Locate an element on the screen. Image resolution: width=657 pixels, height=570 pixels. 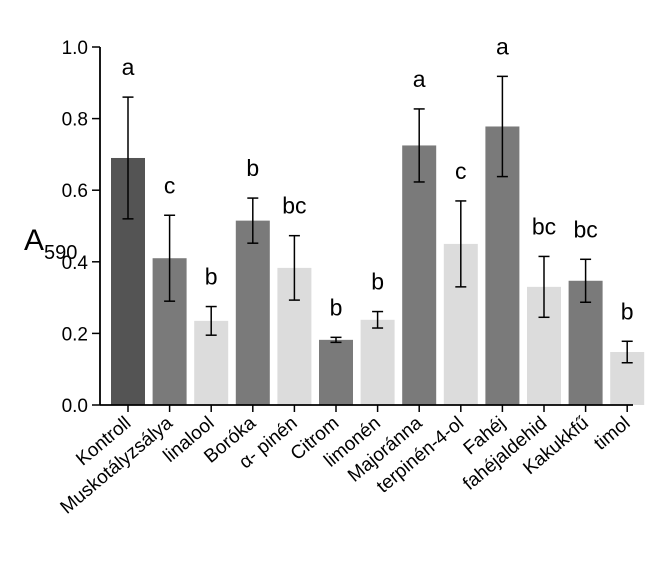
x-tick-label: timol is located at coordinates (612, 434).